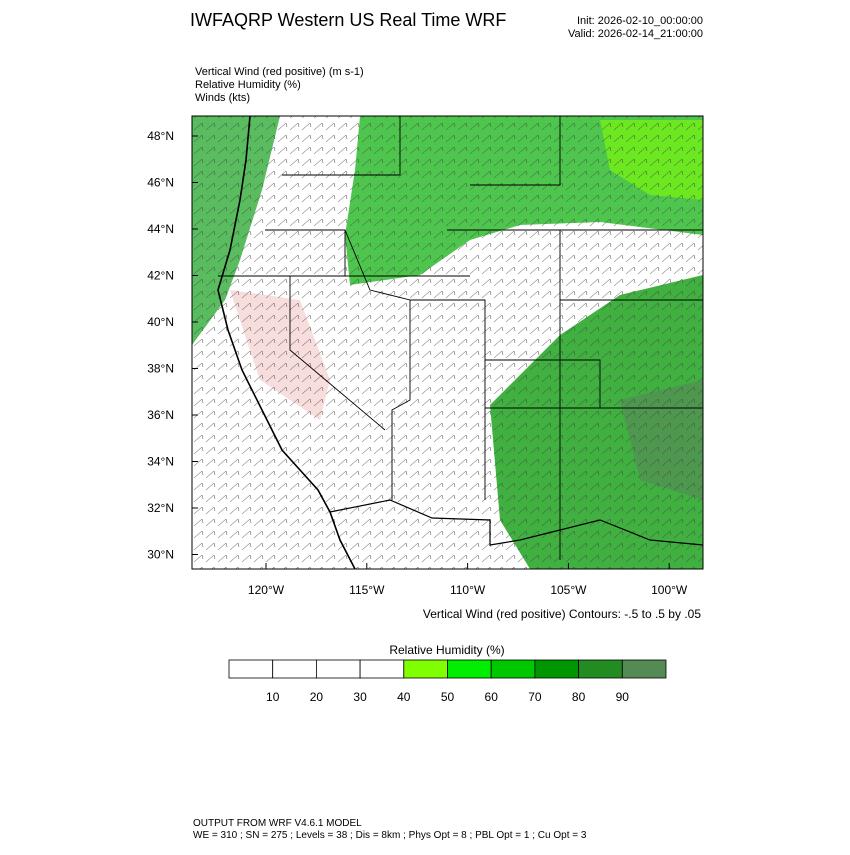 The width and height of the screenshot is (850, 855). What do you see at coordinates (404, 697) in the screenshot?
I see `colorbar-label: 40` at bounding box center [404, 697].